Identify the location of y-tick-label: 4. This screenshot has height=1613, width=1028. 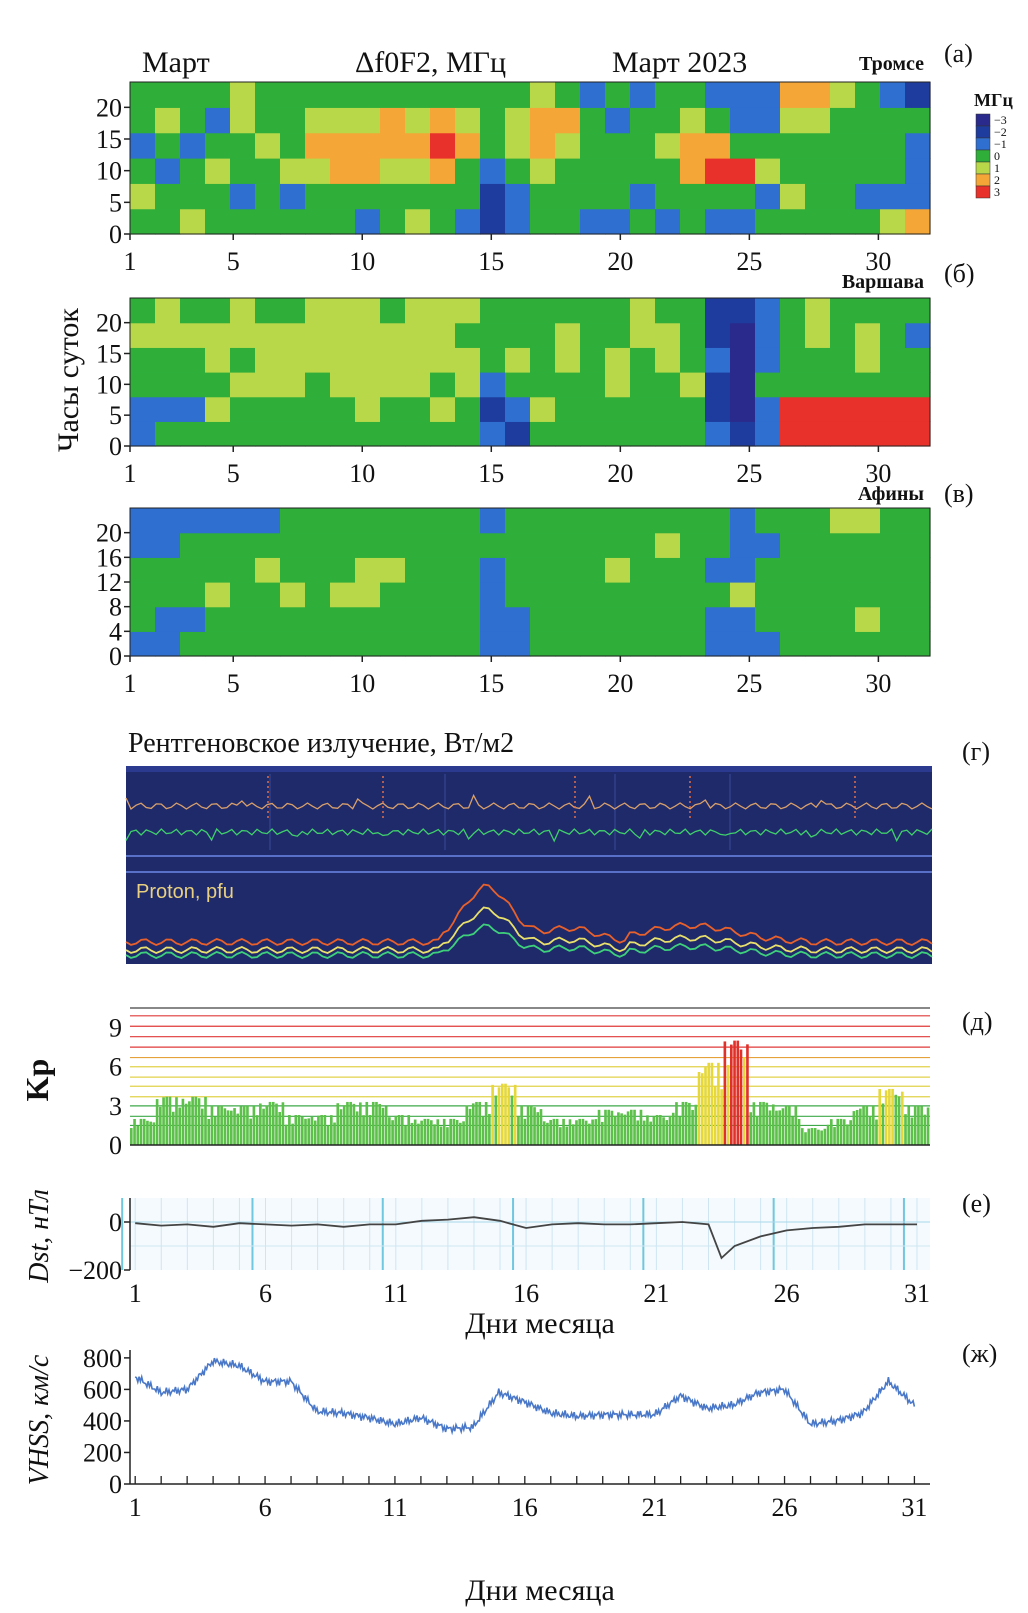
(115, 631).